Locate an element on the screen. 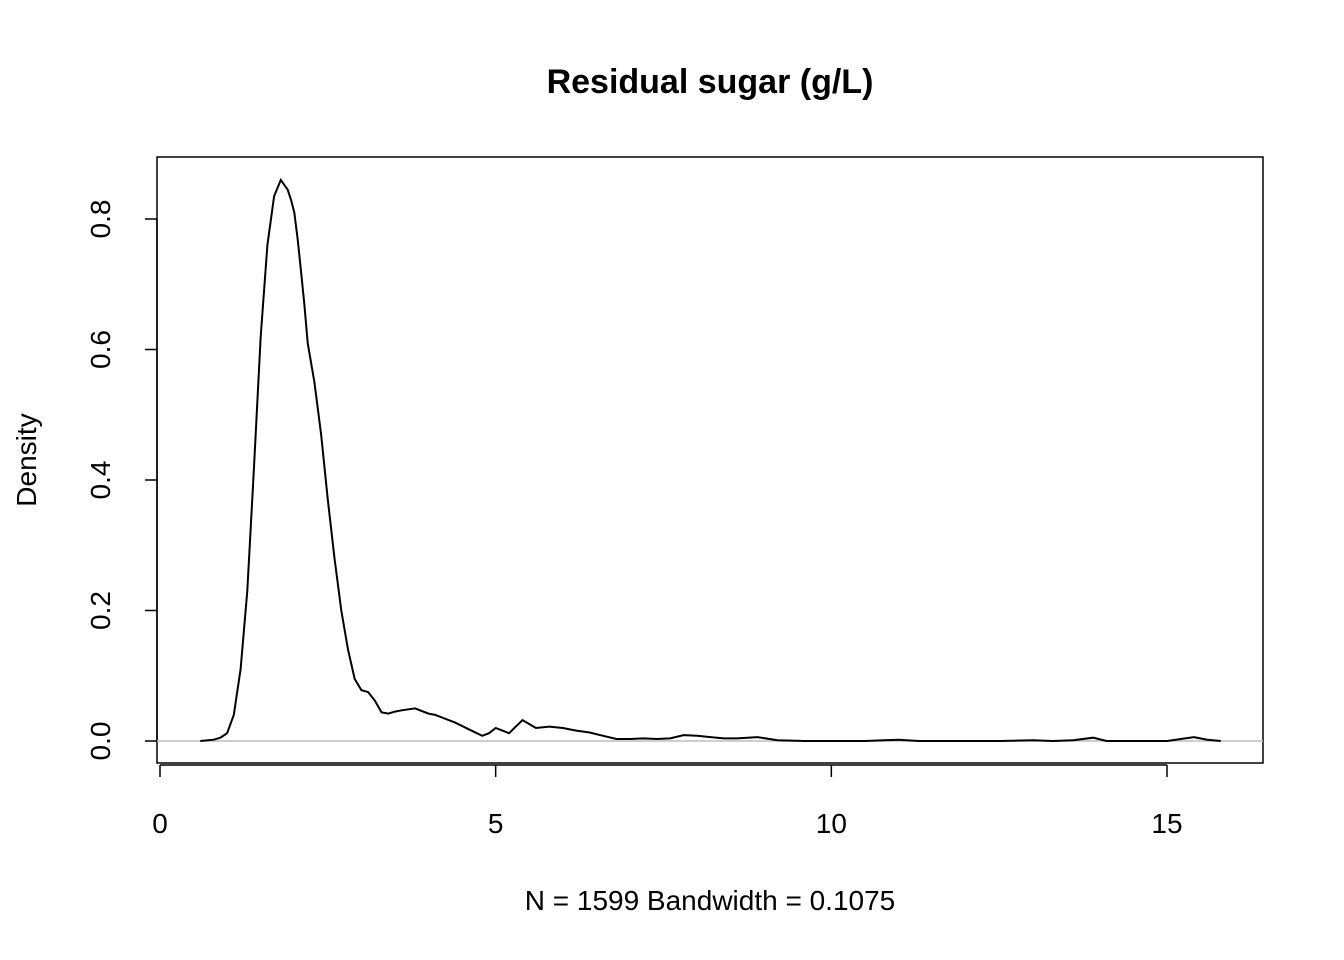 The image size is (1344, 960). y-tick-label: 0.4 is located at coordinates (100, 480).